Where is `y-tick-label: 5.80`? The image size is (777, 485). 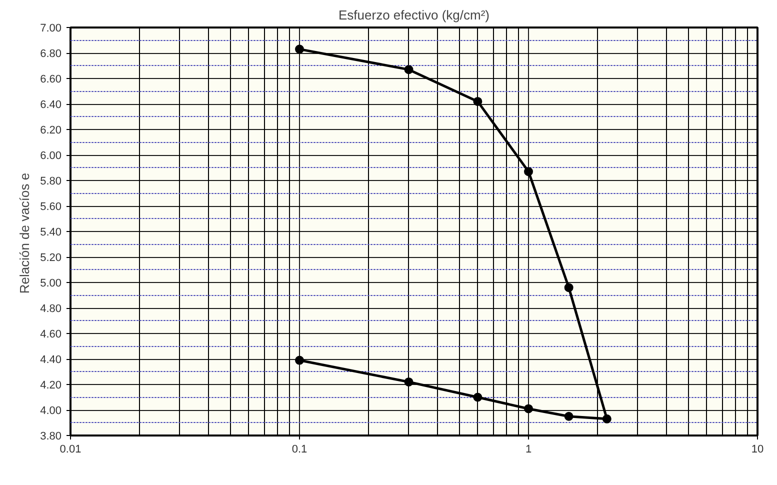 y-tick-label: 5.80 is located at coordinates (51, 182).